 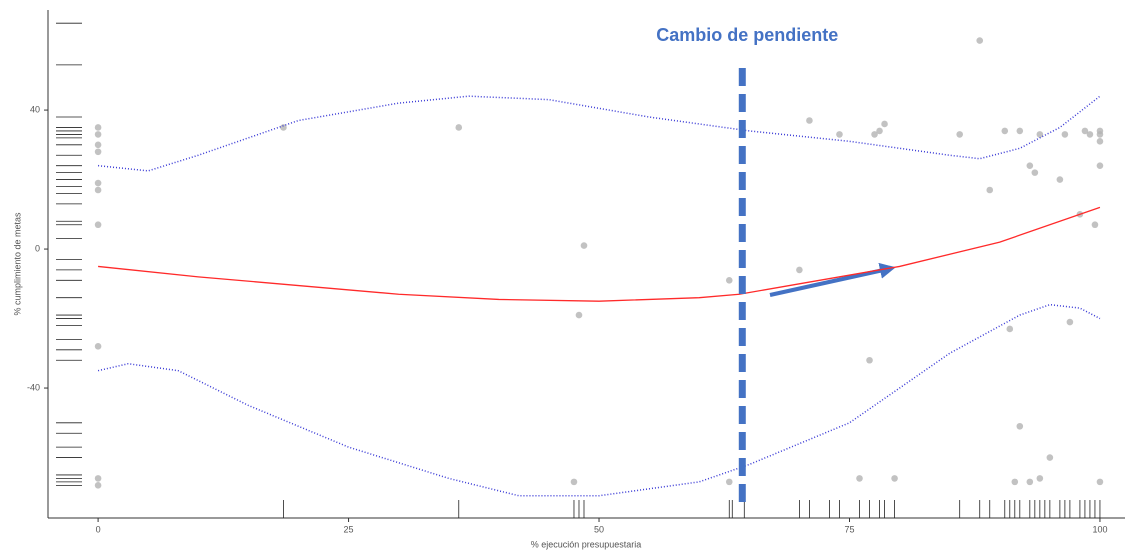 I want to click on x-tick-label: 25, so click(x=349, y=529).